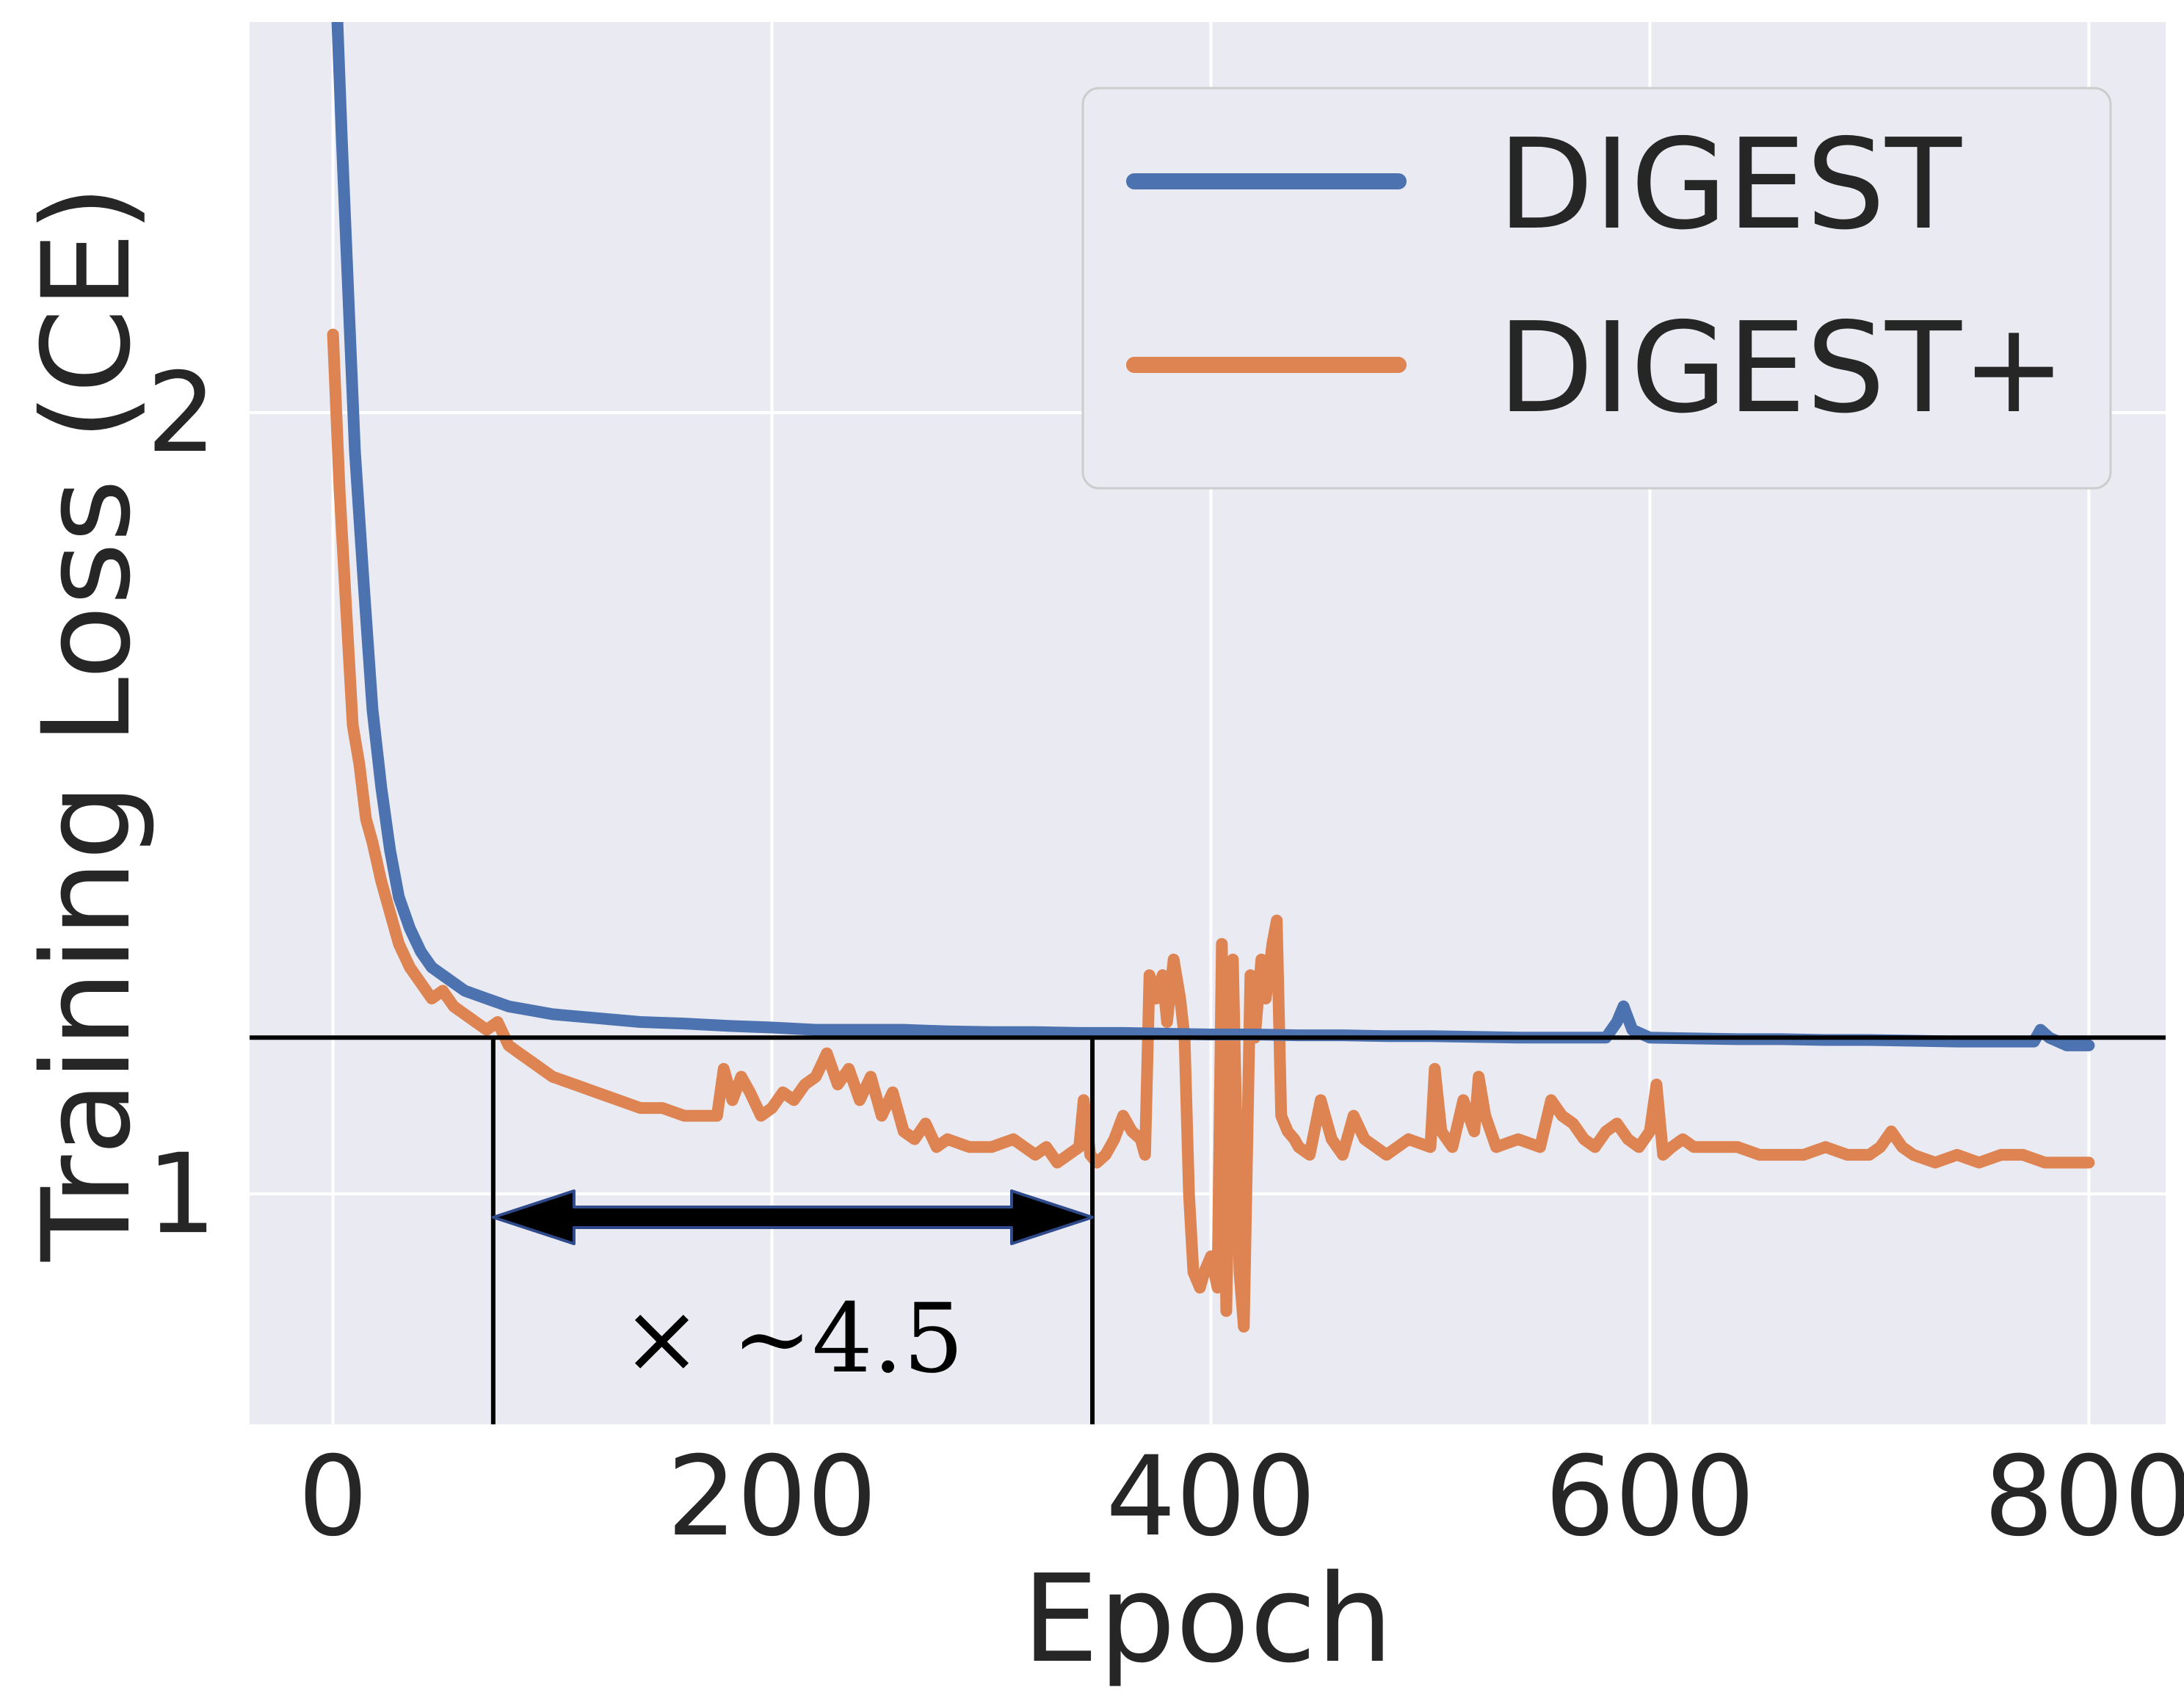 The image size is (2184, 1696). What do you see at coordinates (2084, 1497) in the screenshot?
I see `x-tick-label-800: 800` at bounding box center [2084, 1497].